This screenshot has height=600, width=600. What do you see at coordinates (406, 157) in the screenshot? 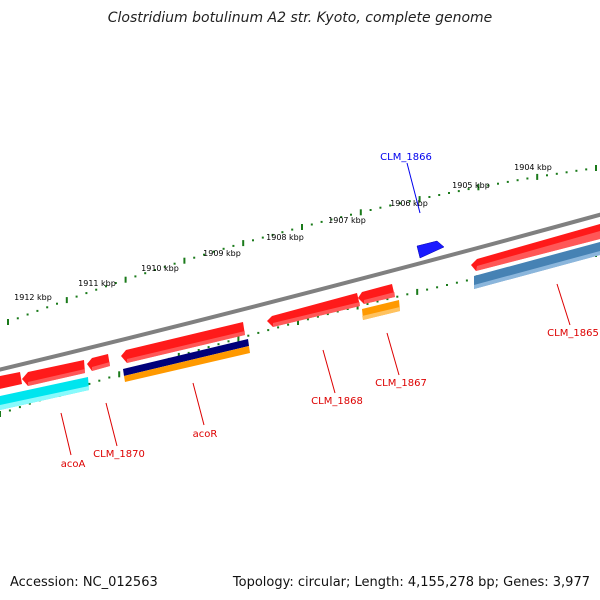
I see `gene-label-clm-1866: CLM_1866` at bounding box center [406, 157].